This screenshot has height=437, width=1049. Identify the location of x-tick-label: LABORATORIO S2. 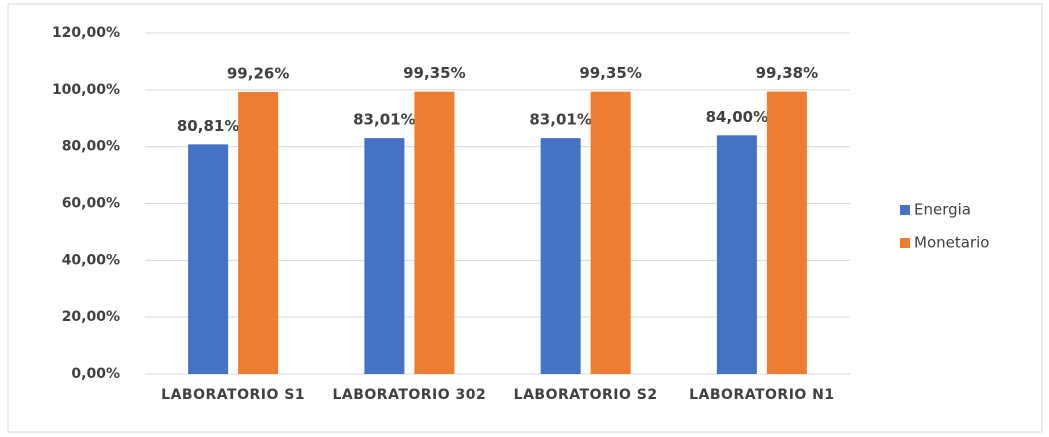
(585, 395).